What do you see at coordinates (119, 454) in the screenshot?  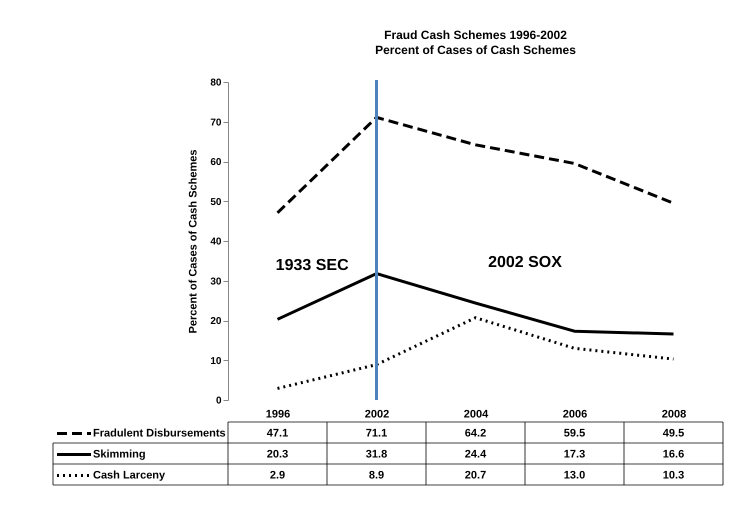 I see `legend-label: Skimming` at bounding box center [119, 454].